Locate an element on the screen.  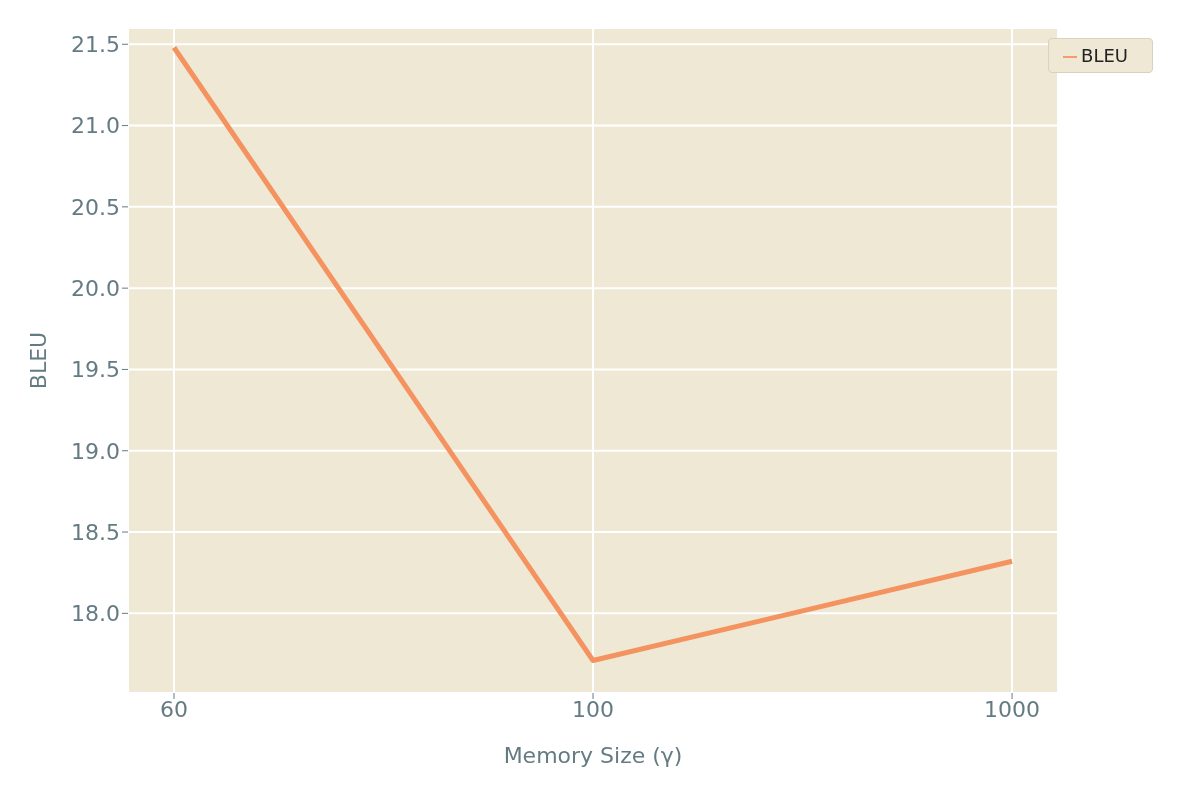
legend-label: BLEU is located at coordinates (1104, 55).